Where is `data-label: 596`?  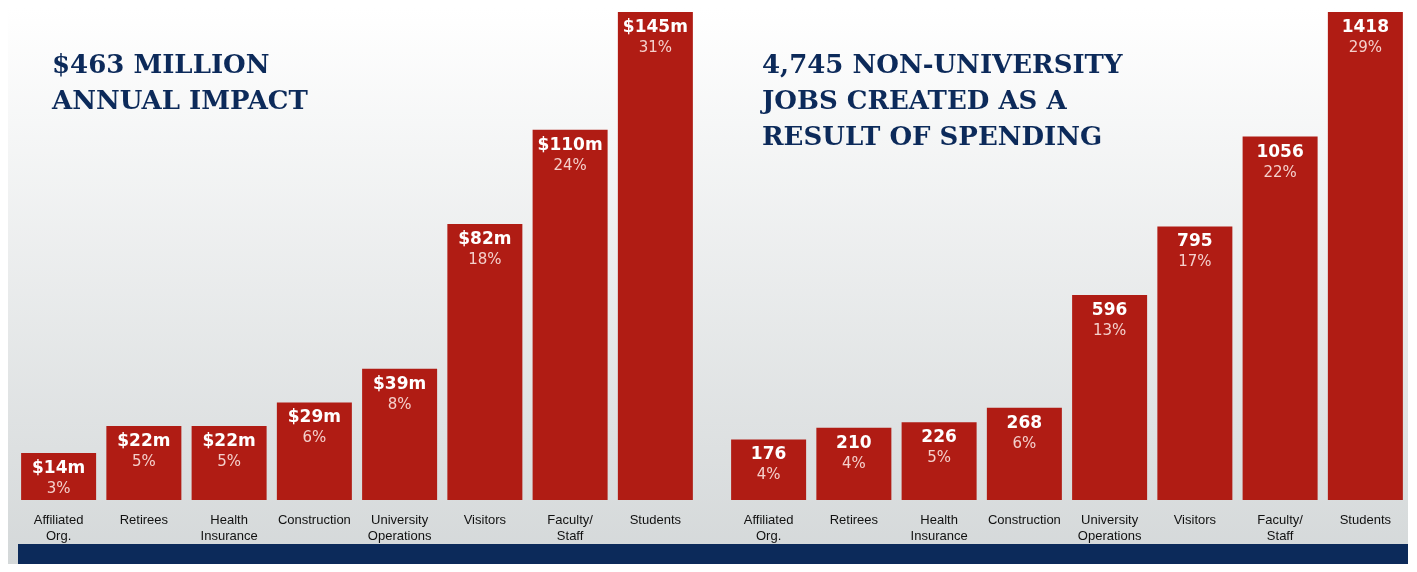
data-label: 596 is located at coordinates (1109, 308).